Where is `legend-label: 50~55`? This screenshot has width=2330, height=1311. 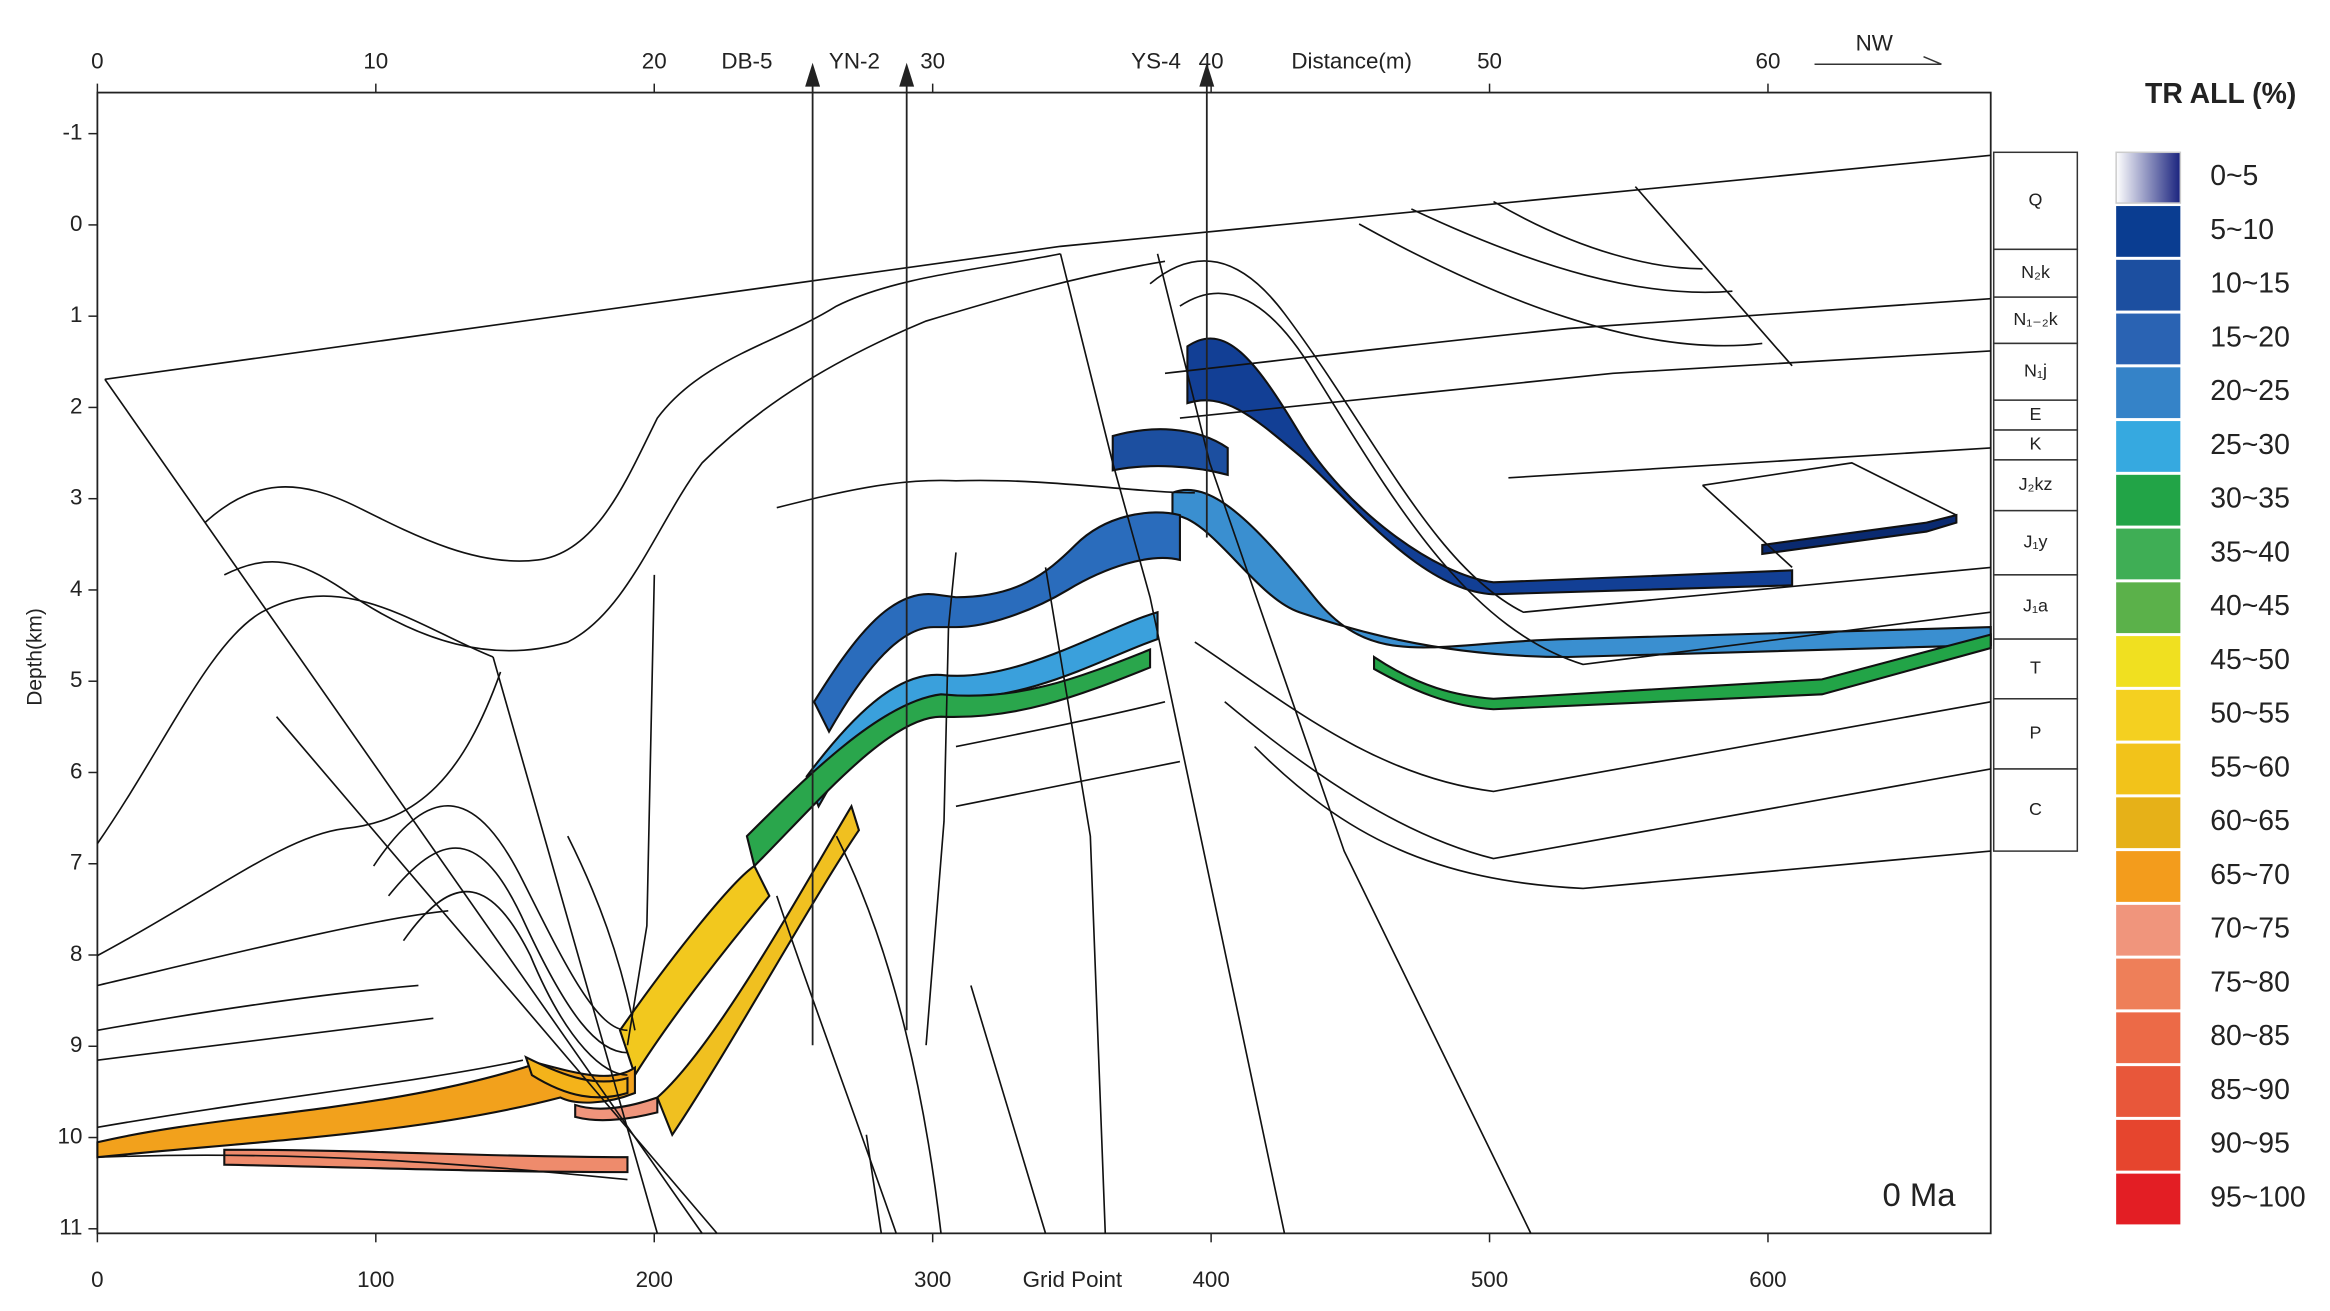
legend-label: 50~55 is located at coordinates (2250, 714).